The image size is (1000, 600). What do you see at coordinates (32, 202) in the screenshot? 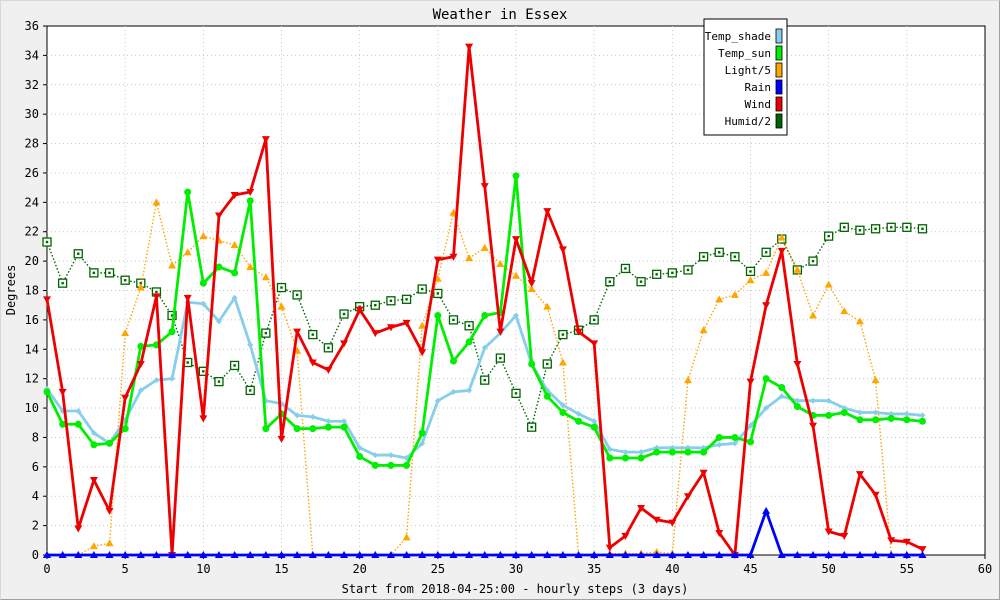
I see `y-tick-label: 24` at bounding box center [32, 202].